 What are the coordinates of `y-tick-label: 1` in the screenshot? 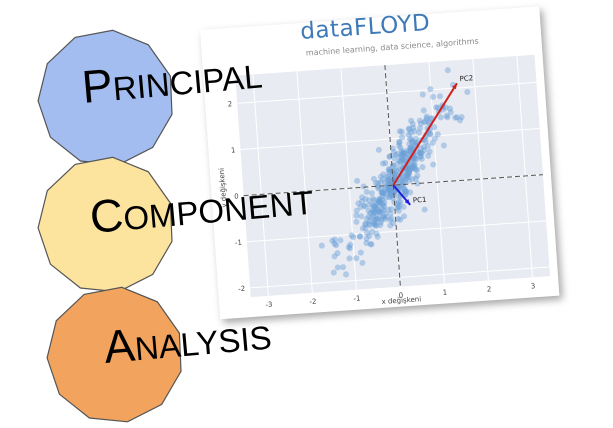 It's located at (233, 150).